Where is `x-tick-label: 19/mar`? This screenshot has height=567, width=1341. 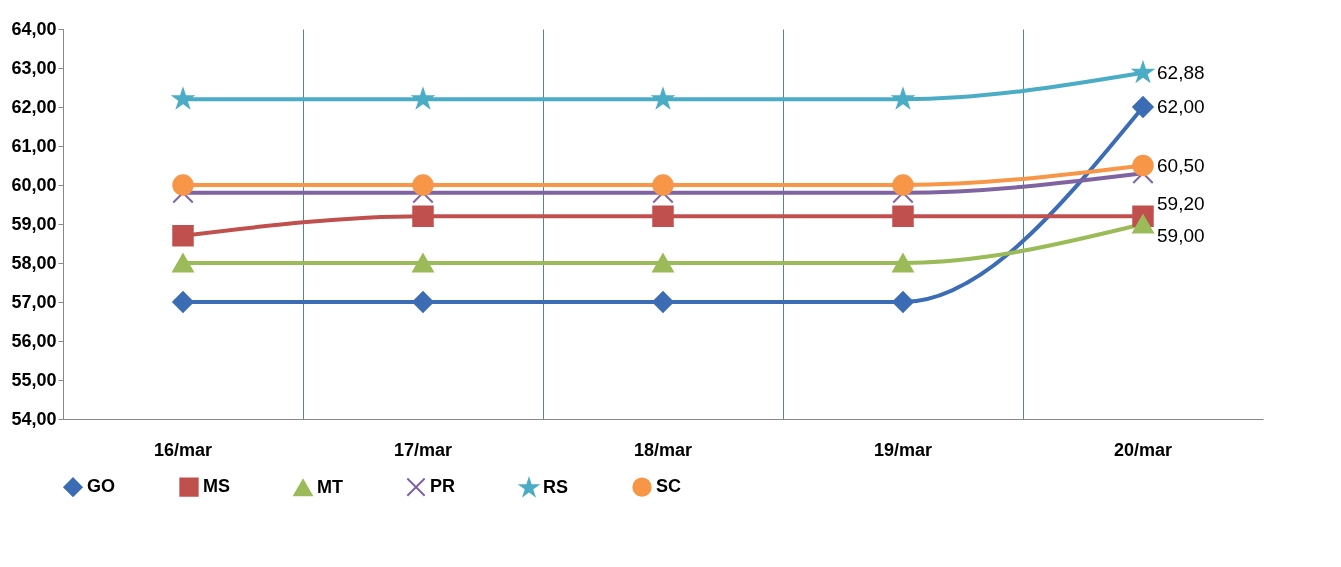
x-tick-label: 19/mar is located at coordinates (903, 449).